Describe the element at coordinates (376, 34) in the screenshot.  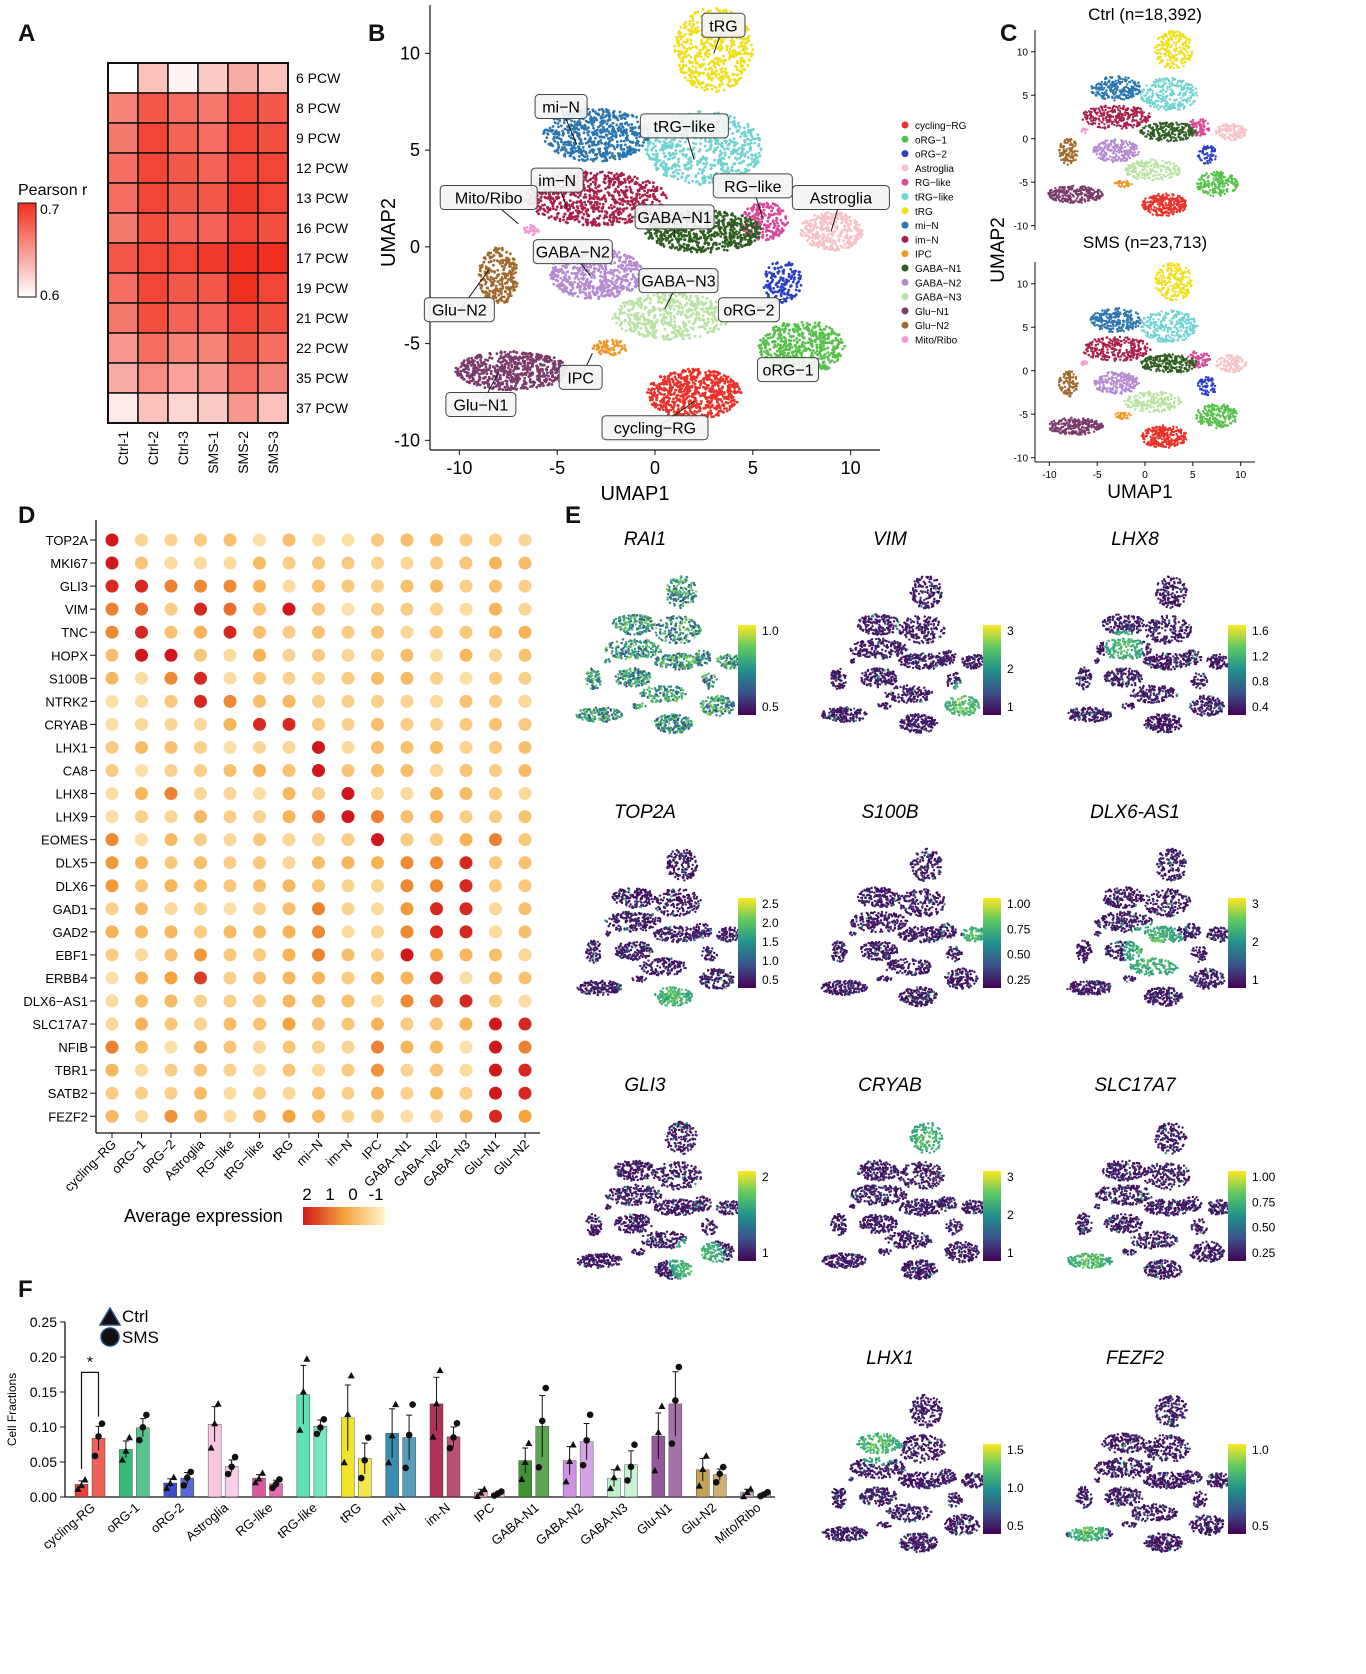
I see `panel-label-b: B` at that location.